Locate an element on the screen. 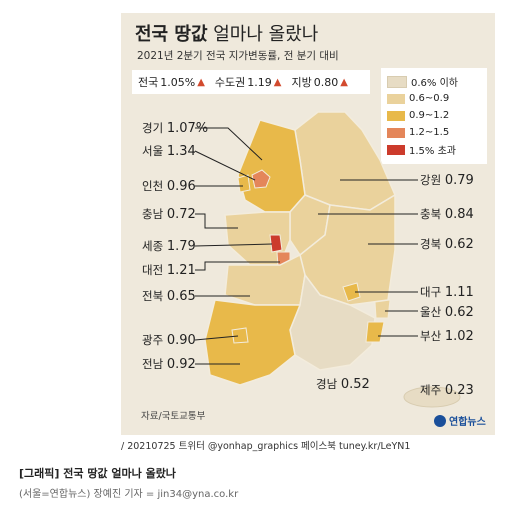 Image resolution: width=509 pixels, height=512 pixels. region-value: 0.79 is located at coordinates (459, 180).